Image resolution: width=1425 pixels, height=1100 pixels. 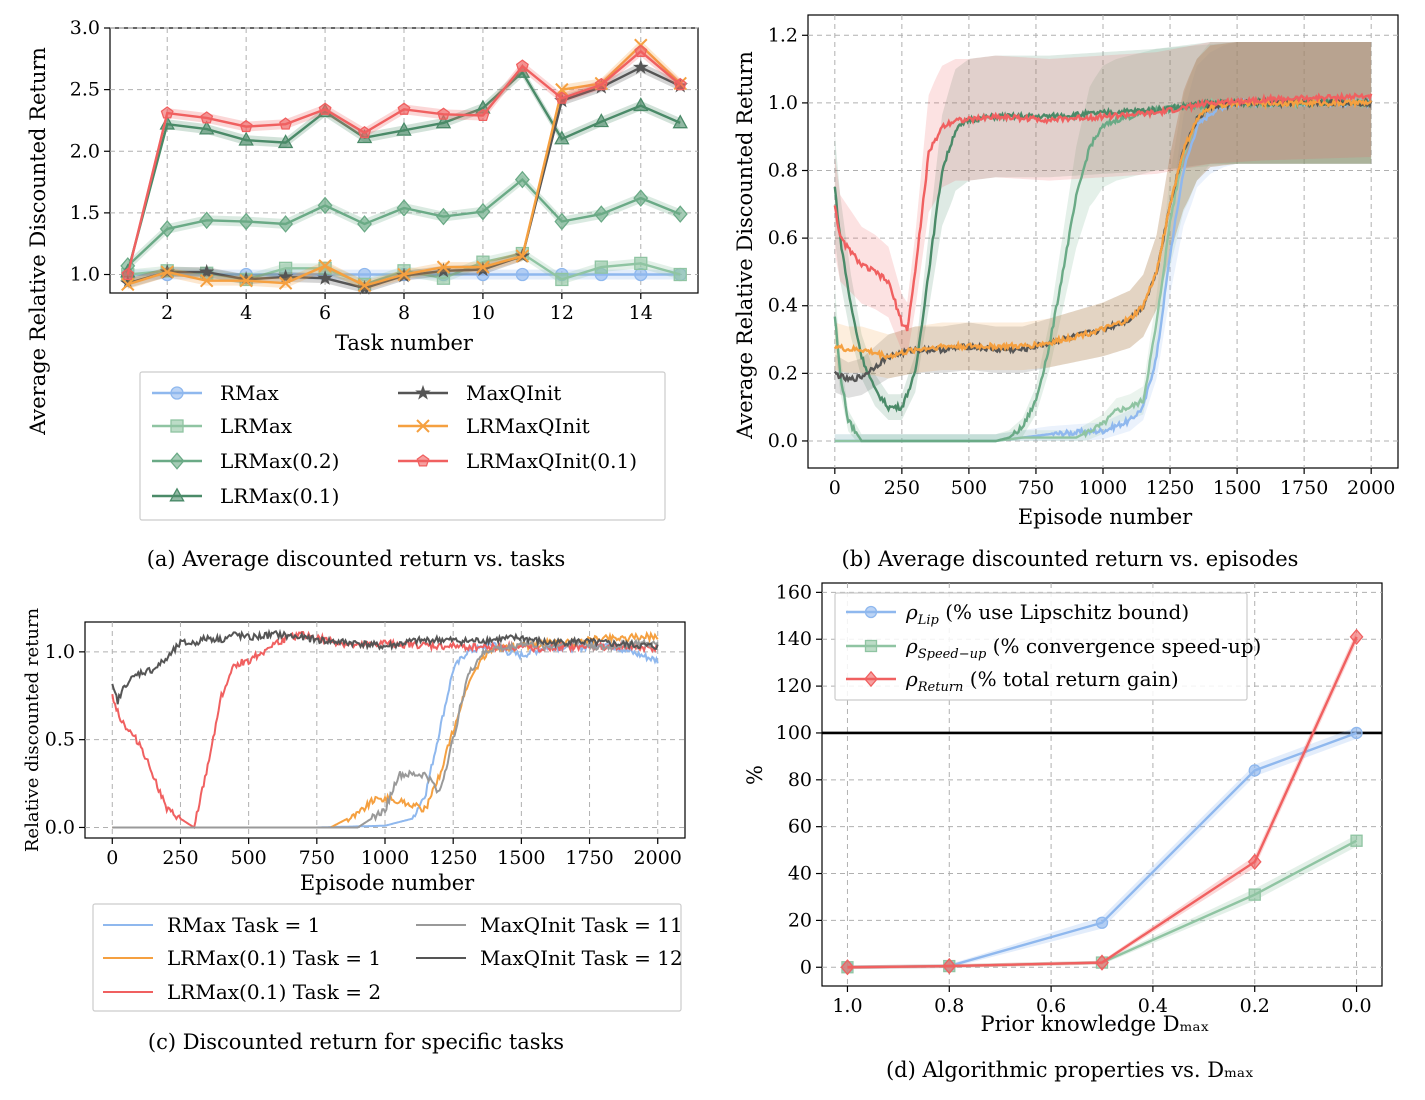 What do you see at coordinates (246, 313) in the screenshot?
I see `x-tick-label: 4` at bounding box center [246, 313].